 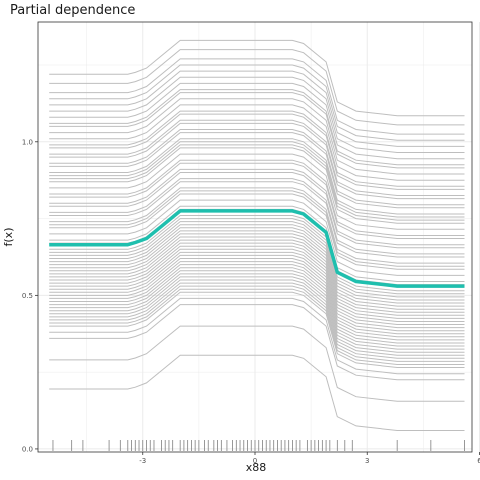 What do you see at coordinates (72, 10) in the screenshot?
I see `chart-title: Partial dependence` at bounding box center [72, 10].